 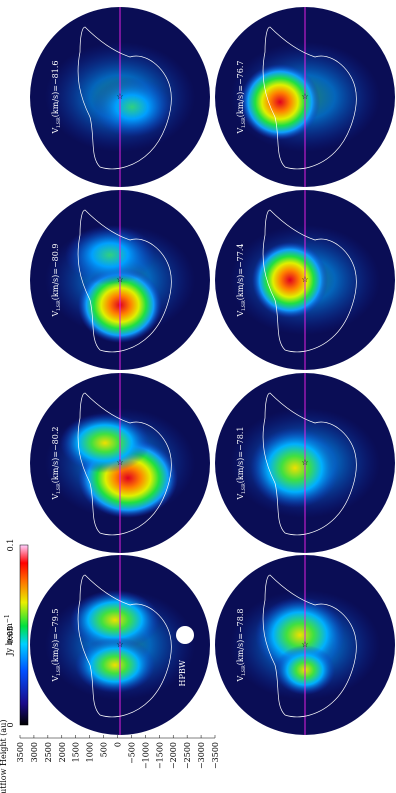 I want to click on panel: ☆ VLSR(km/s)=−76.7, so click(x=305, y=97).